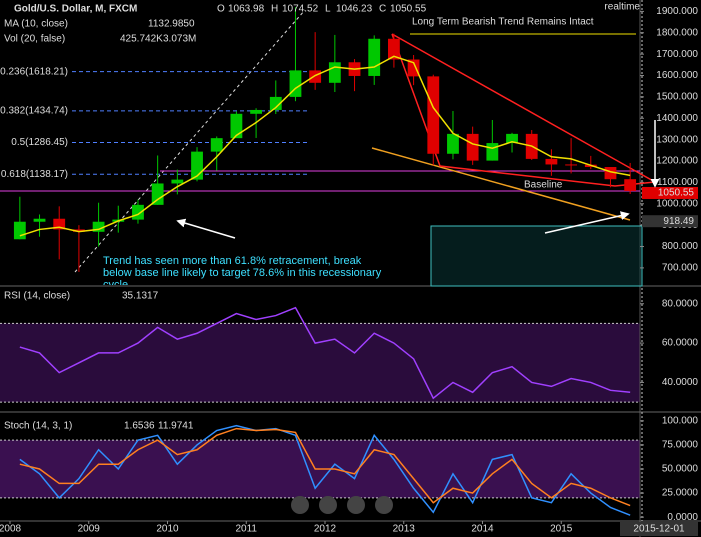  Describe the element at coordinates (677, 182) in the screenshot. I see `y-tick-label: 1100.000` at that location.